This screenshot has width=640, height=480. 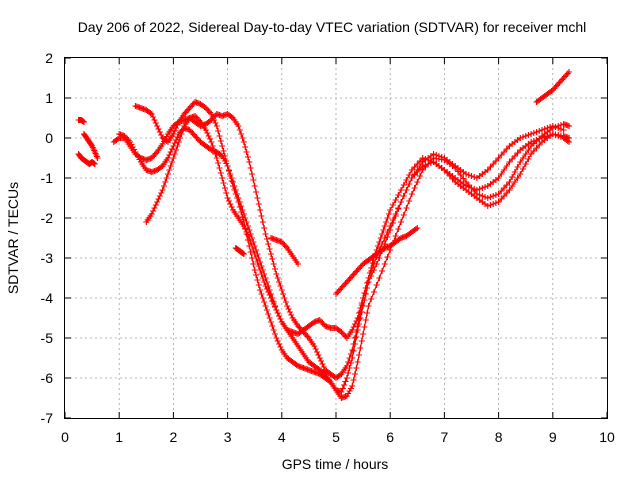 I want to click on x-tick-label: 2, so click(x=174, y=437).